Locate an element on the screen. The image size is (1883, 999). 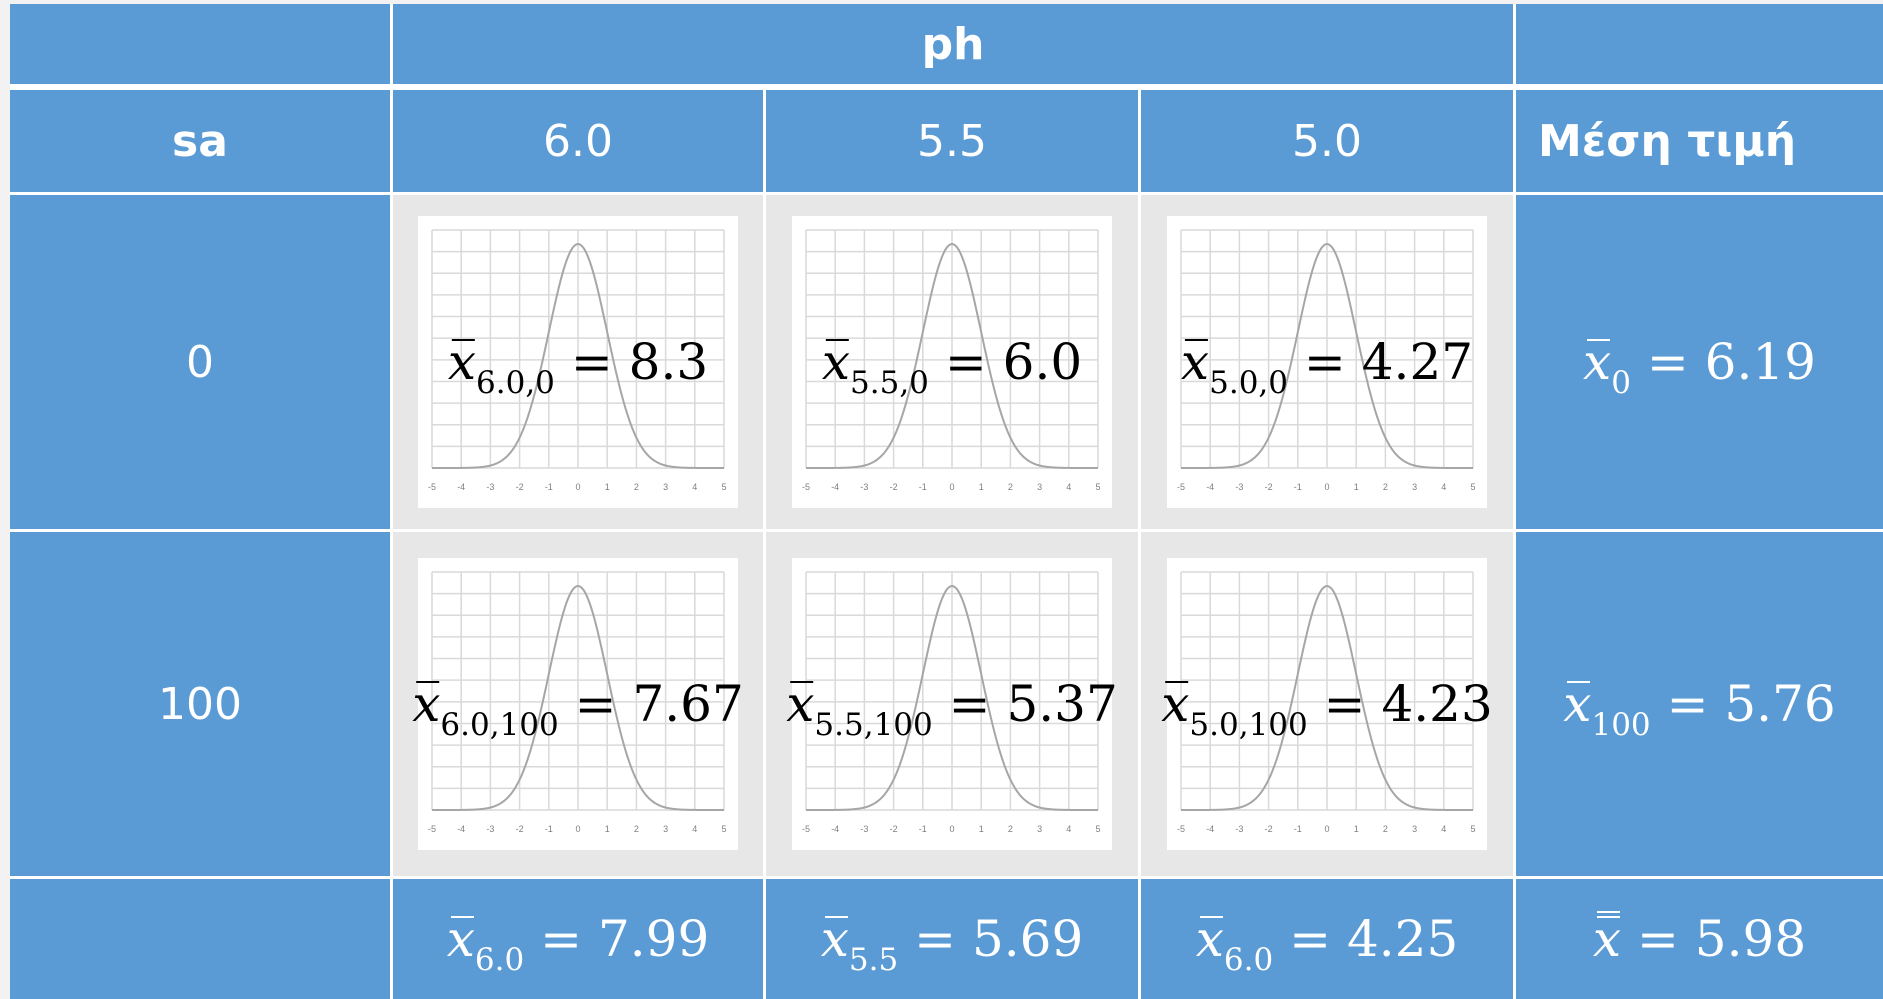
ph-group-header: ph is located at coordinates (953, 44).